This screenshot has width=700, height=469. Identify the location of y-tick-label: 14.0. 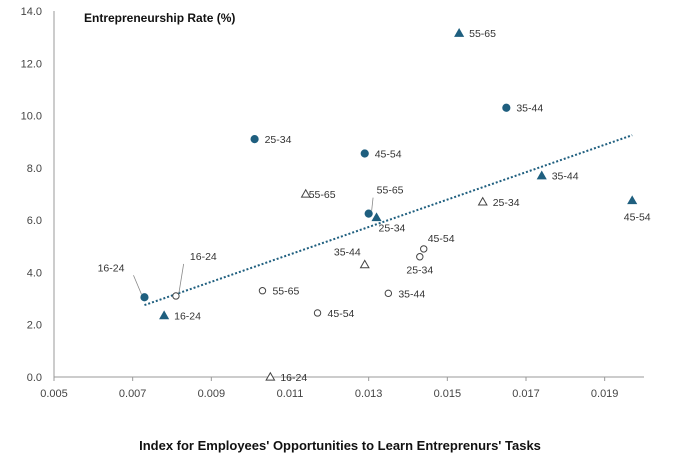
(31, 12).